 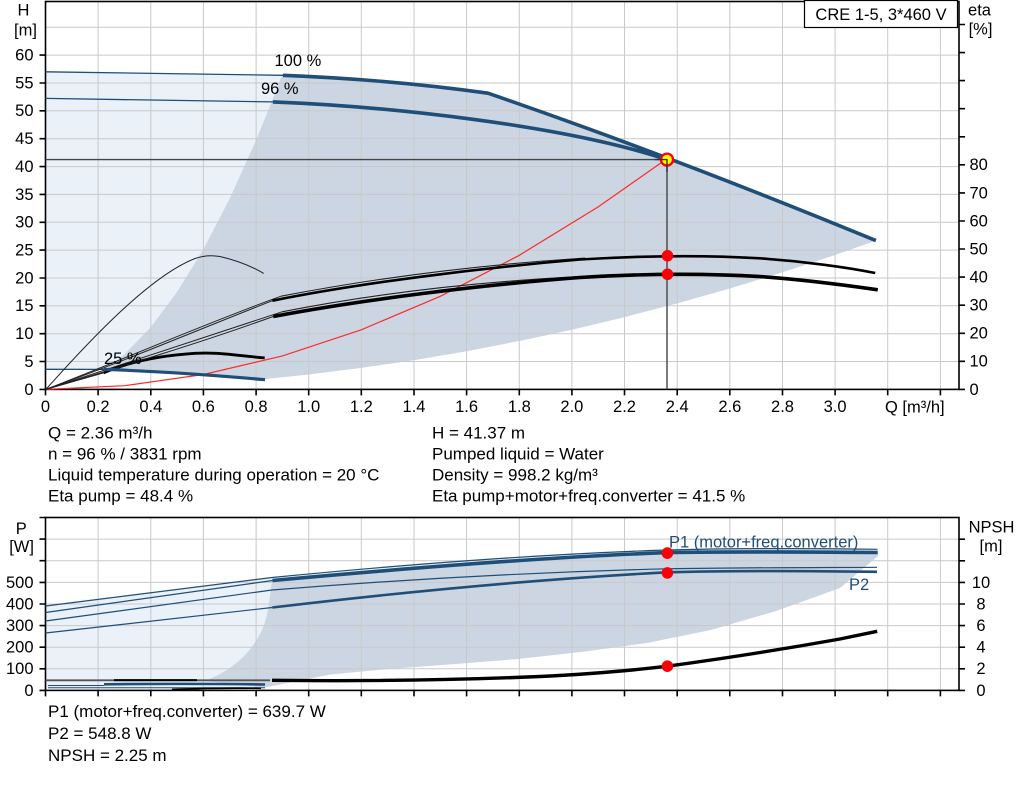 I want to click on svg-text: 8, so click(x=980, y=604).